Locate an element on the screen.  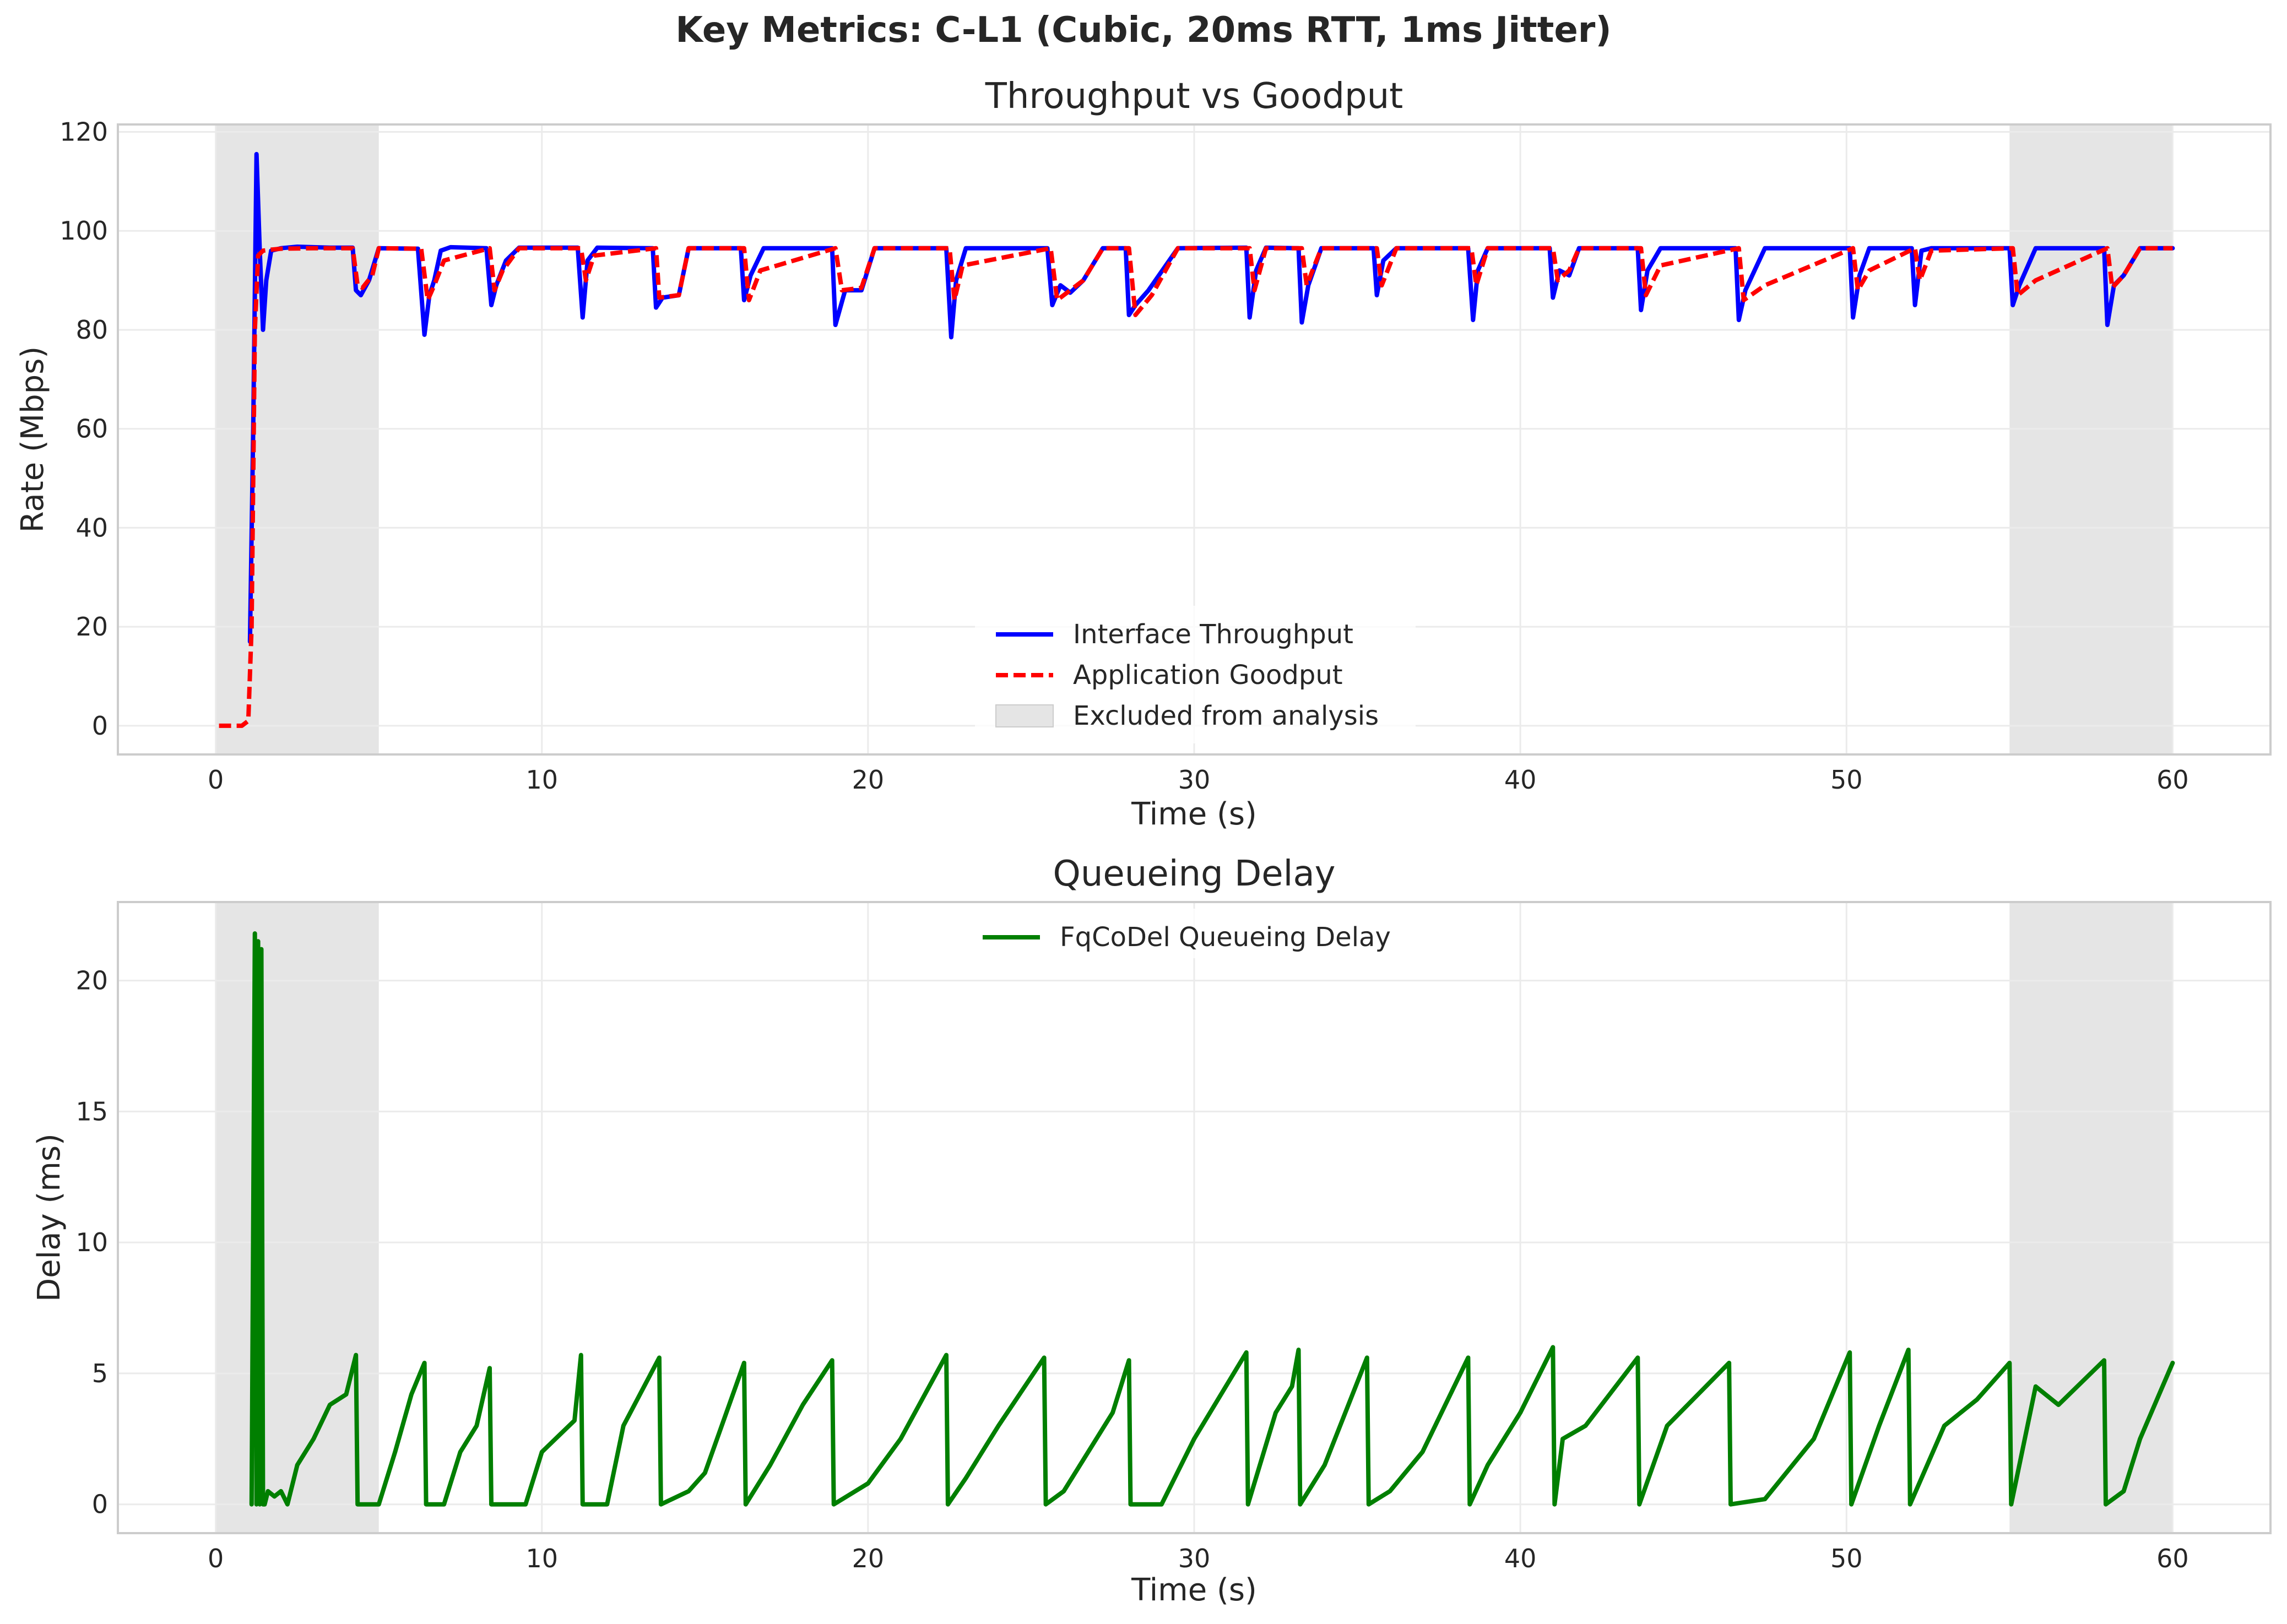
y-tick-label: 5 is located at coordinates (100, 1373).